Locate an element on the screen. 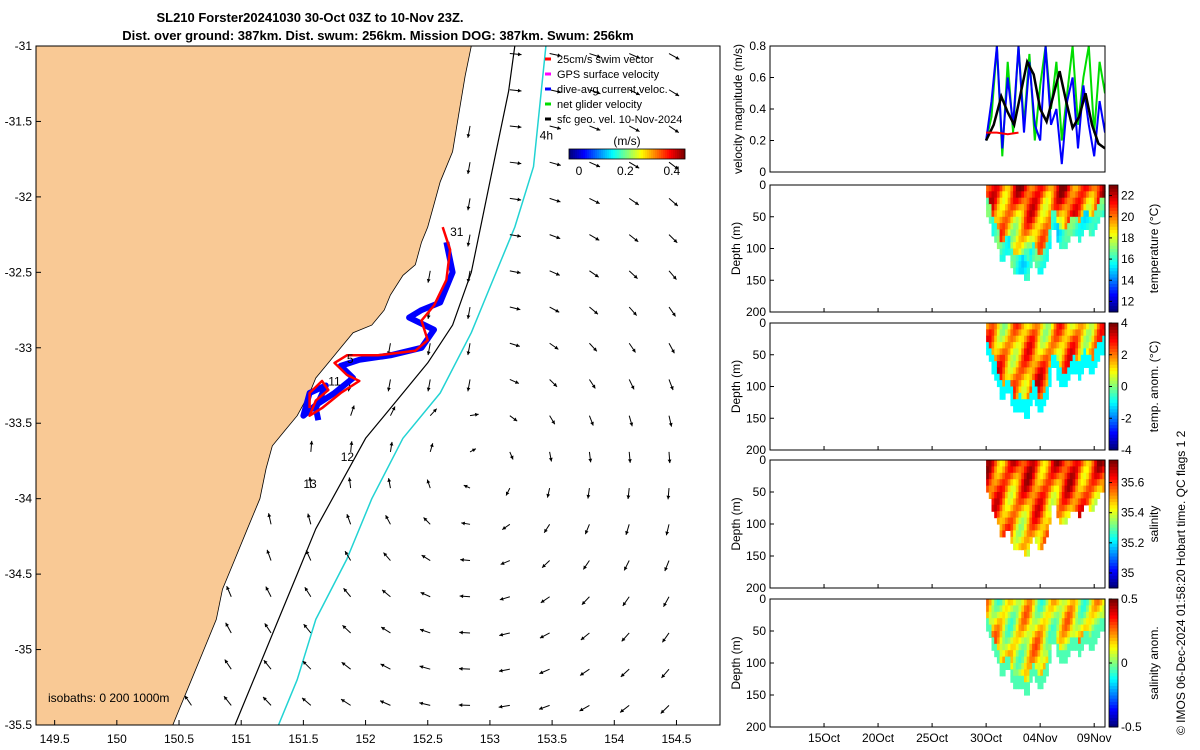 The height and width of the screenshot is (750, 1200). profile-ylabel: Depth (m) is located at coordinates (736, 523).